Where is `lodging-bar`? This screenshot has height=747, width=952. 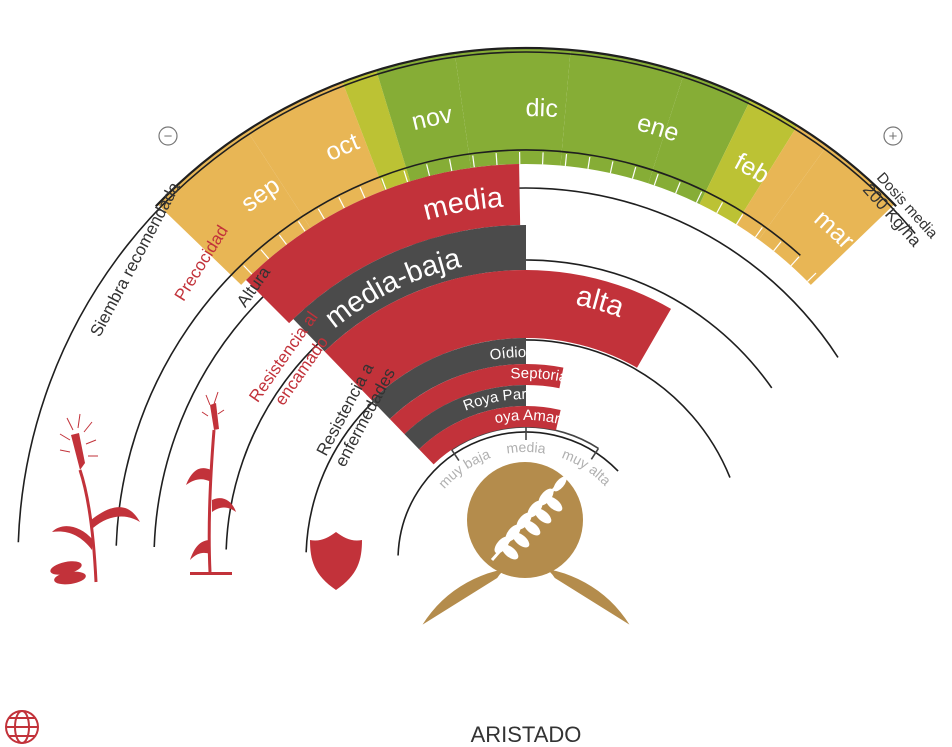
lodging-bar is located at coordinates (497, 335).